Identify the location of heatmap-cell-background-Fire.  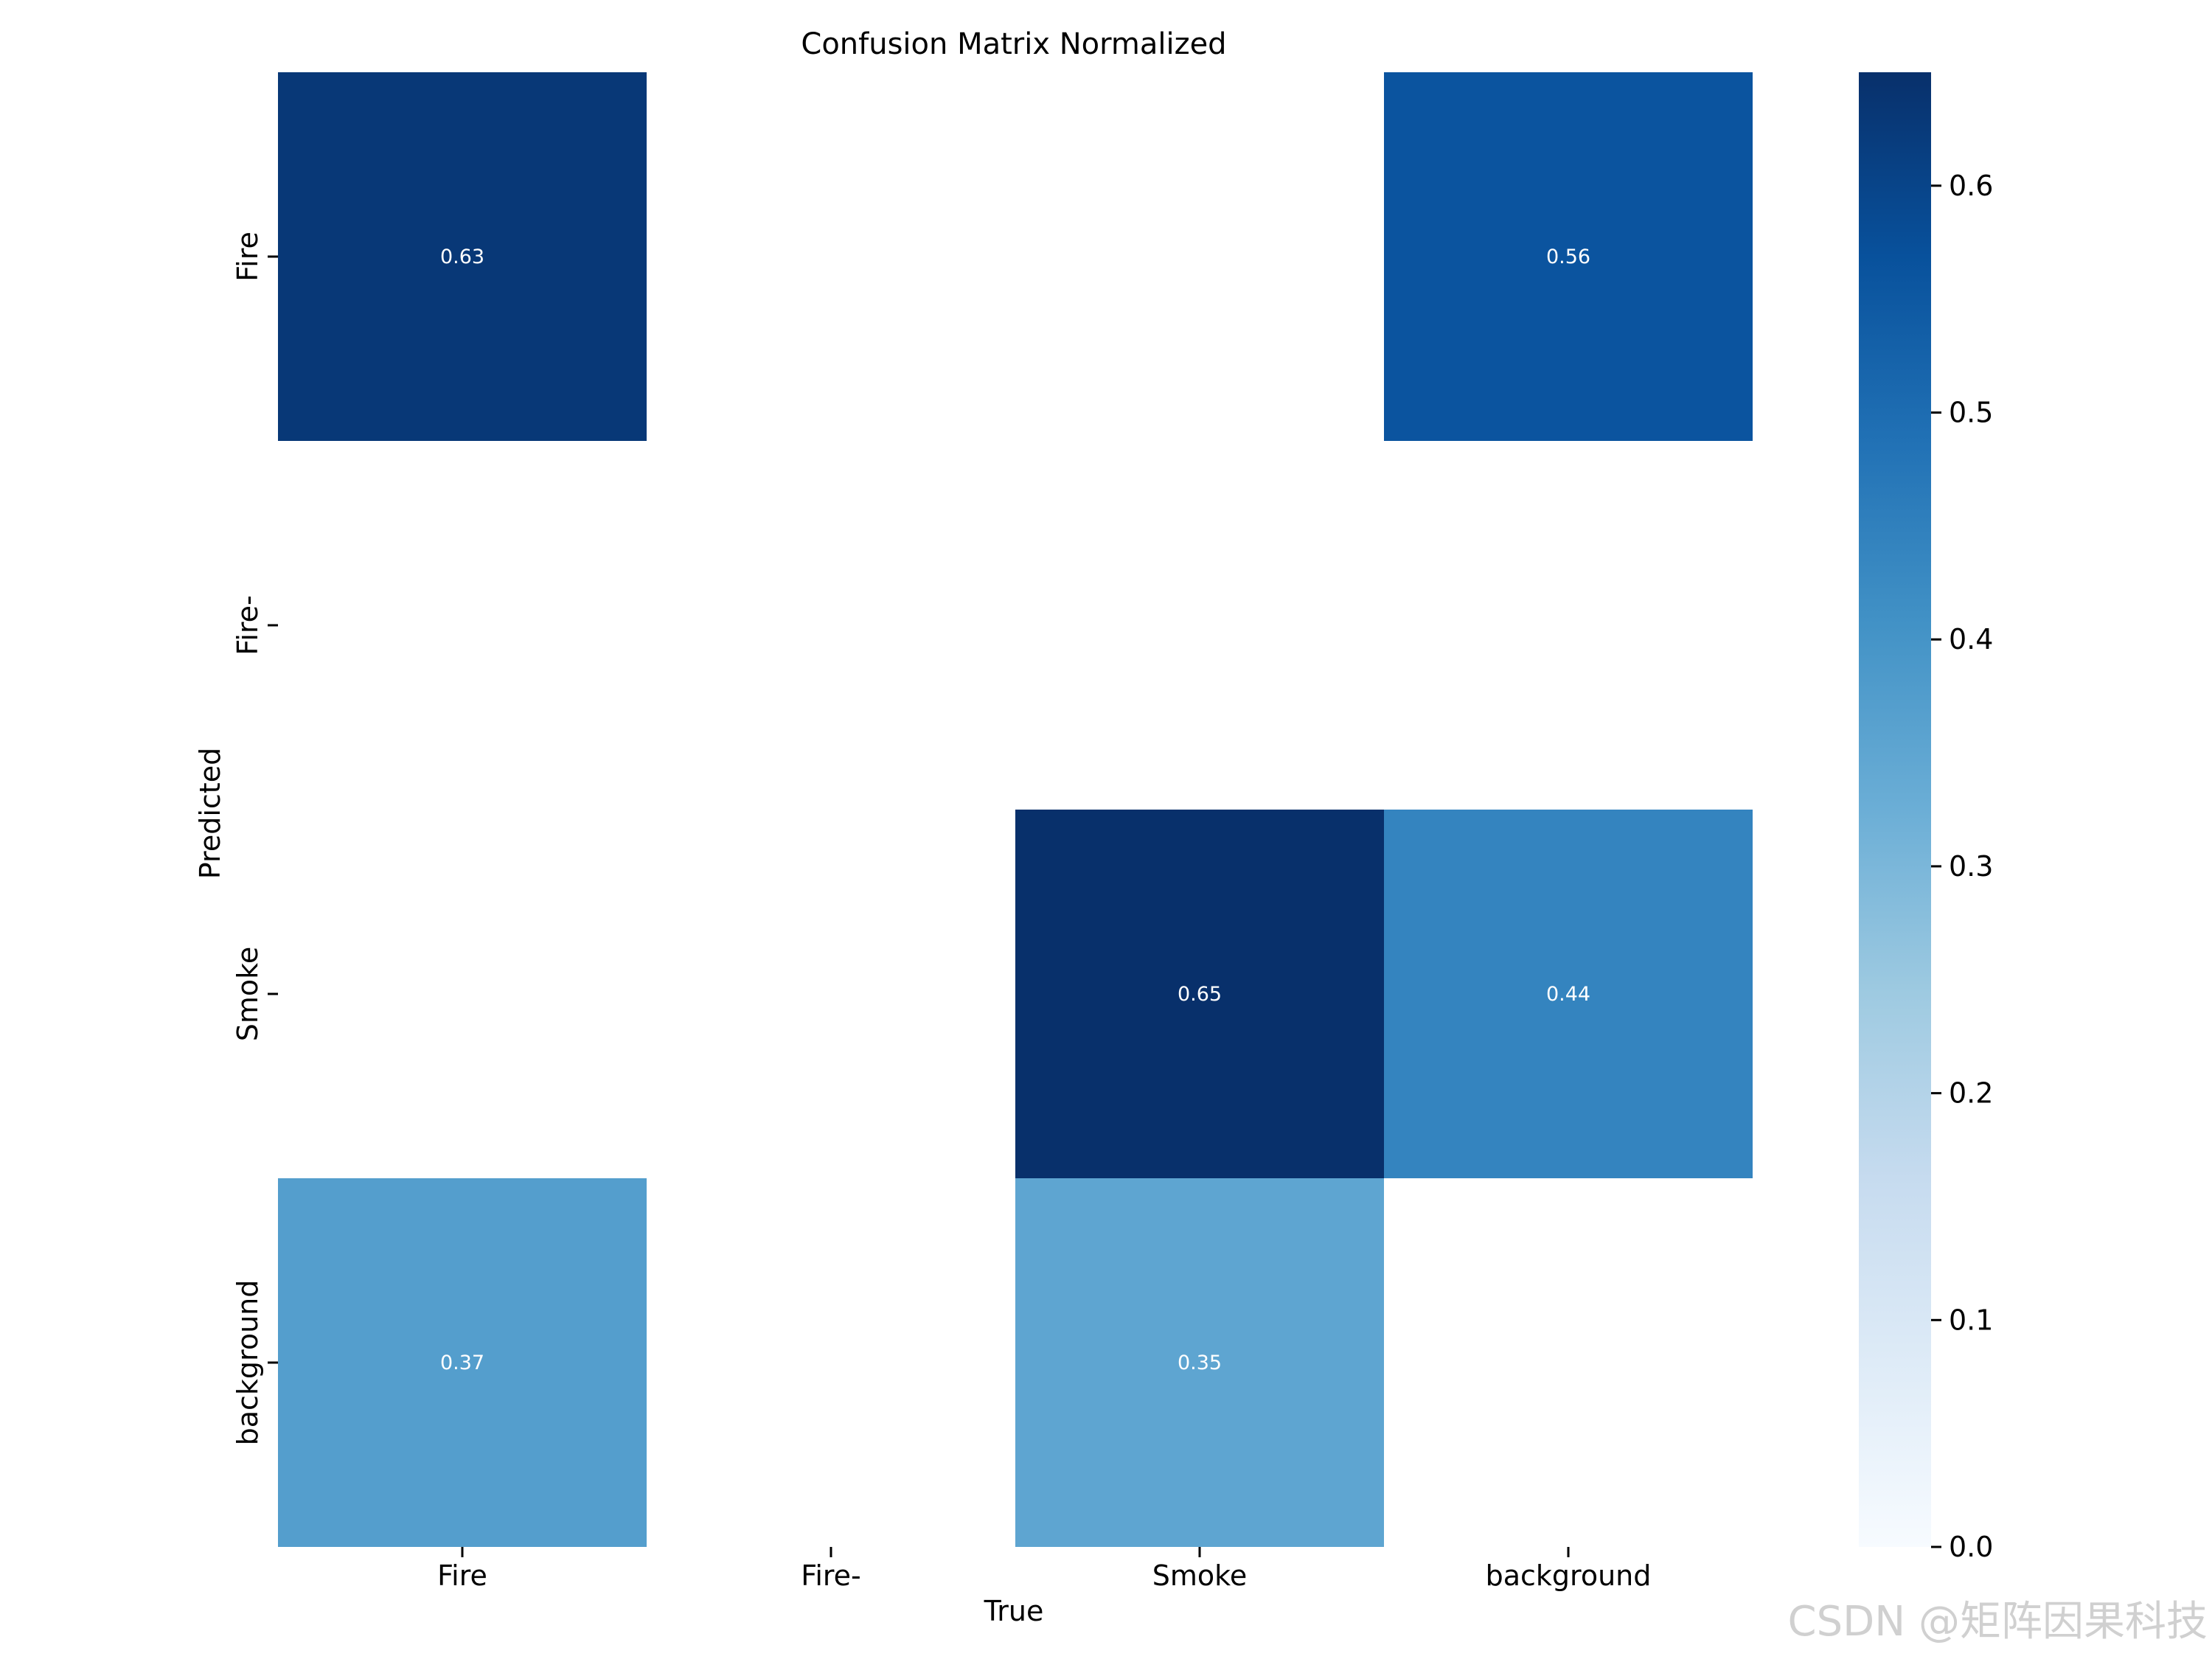
(462, 1362).